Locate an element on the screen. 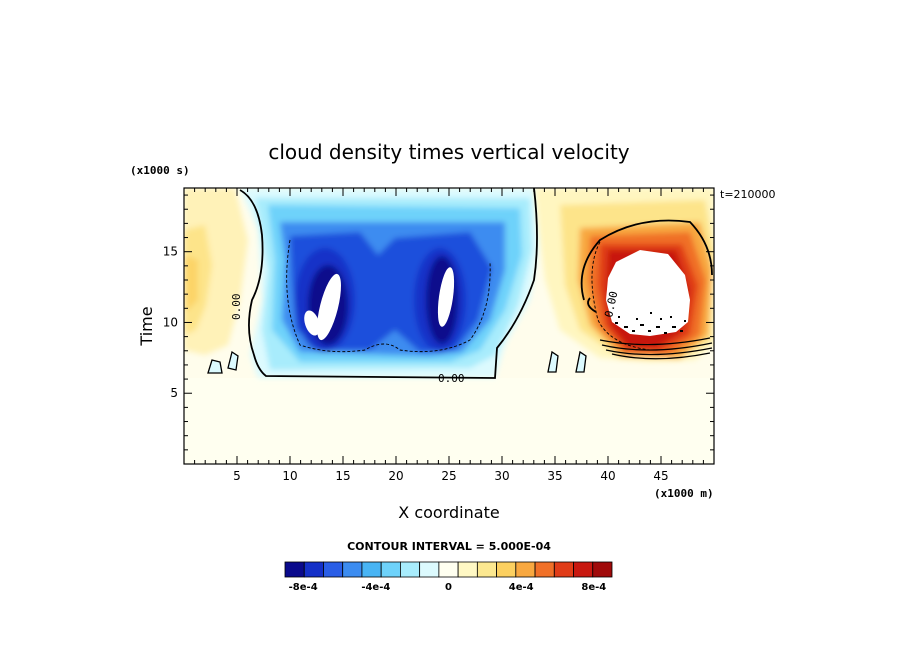 This screenshot has height=654, width=904. colorbar-tick-label: -8e-4 is located at coordinates (303, 587).